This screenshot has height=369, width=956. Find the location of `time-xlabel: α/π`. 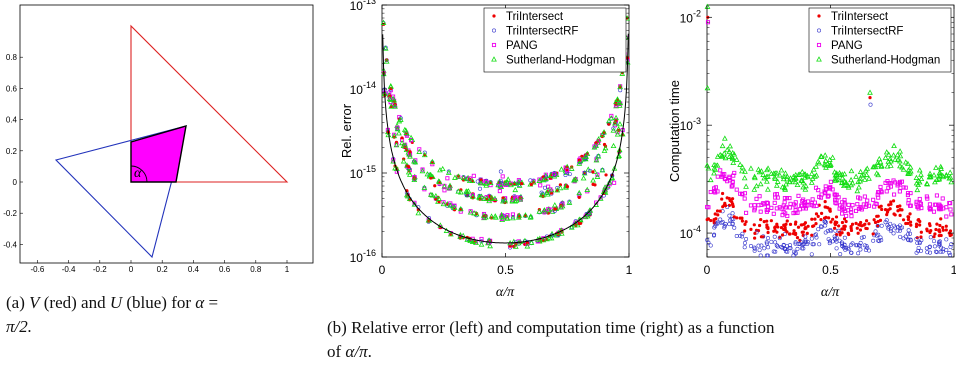

time-xlabel: α/π is located at coordinates (830, 292).